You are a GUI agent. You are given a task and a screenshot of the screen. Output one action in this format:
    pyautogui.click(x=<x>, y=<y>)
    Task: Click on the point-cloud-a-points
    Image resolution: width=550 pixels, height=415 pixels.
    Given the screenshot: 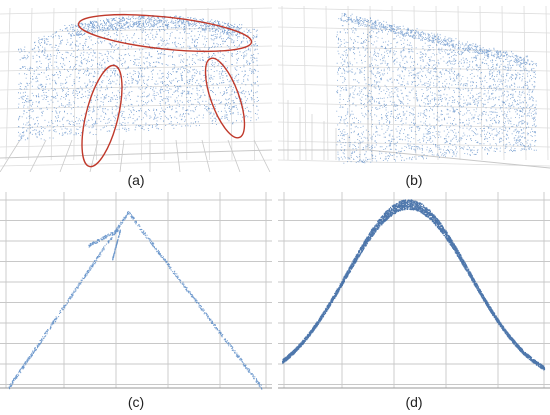 What is the action you would take?
    pyautogui.click(x=138, y=78)
    